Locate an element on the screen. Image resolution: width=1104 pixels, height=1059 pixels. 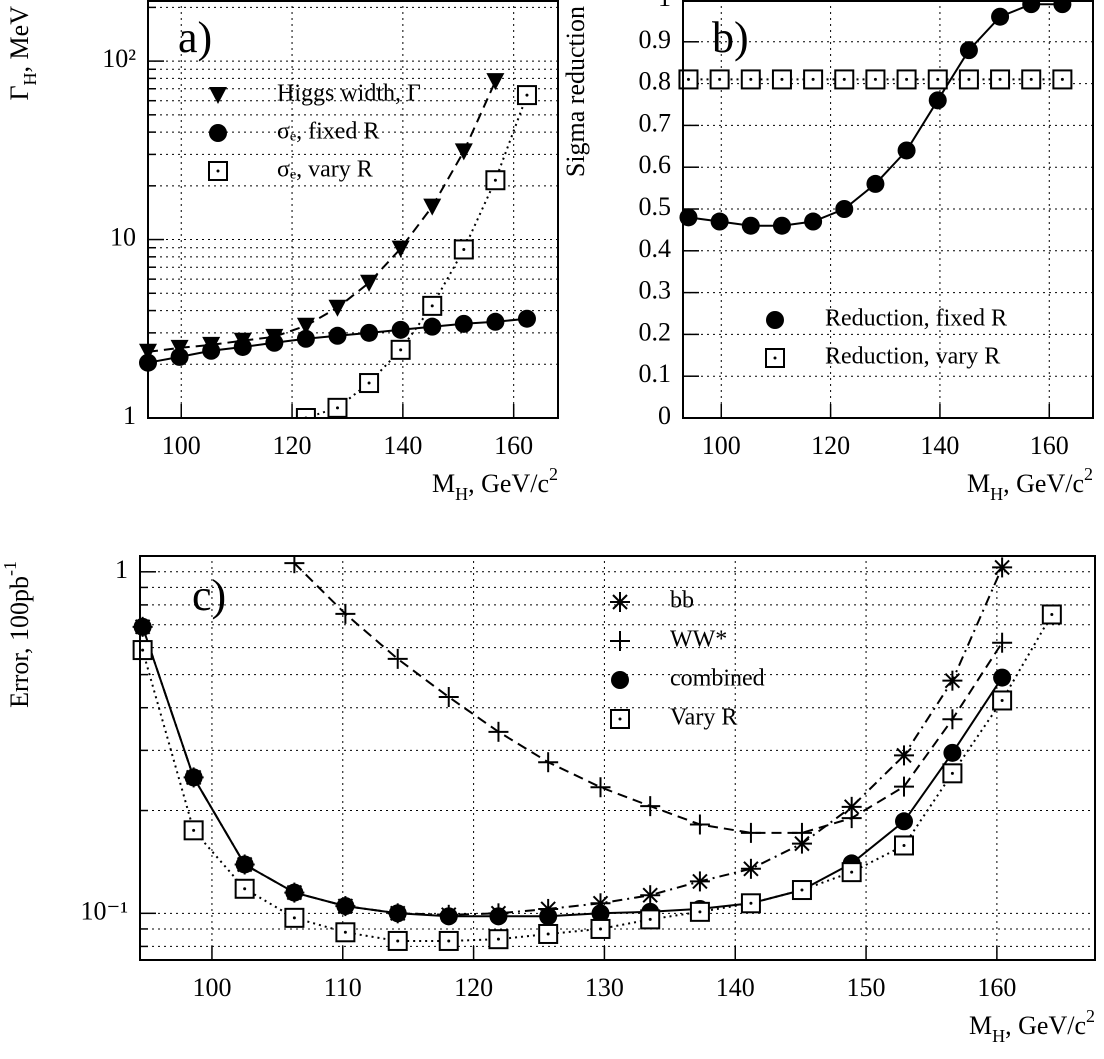
y-tick-label: 0.3 is located at coordinates (655, 290).